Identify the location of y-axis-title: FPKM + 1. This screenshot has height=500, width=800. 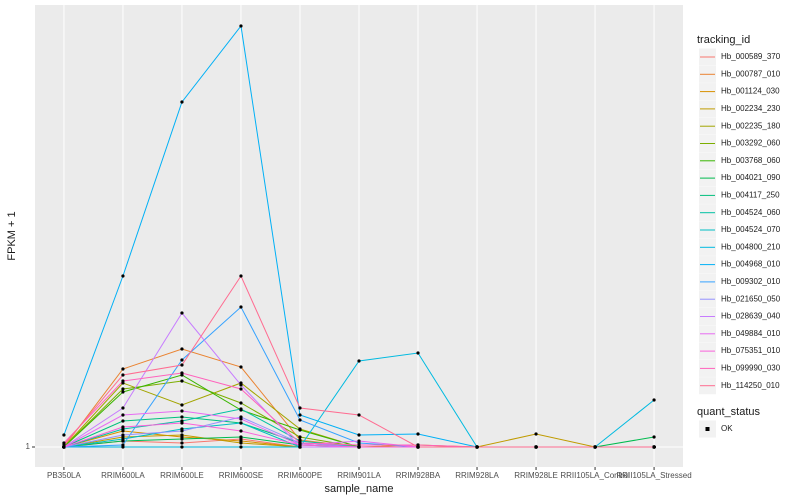
(12, 235).